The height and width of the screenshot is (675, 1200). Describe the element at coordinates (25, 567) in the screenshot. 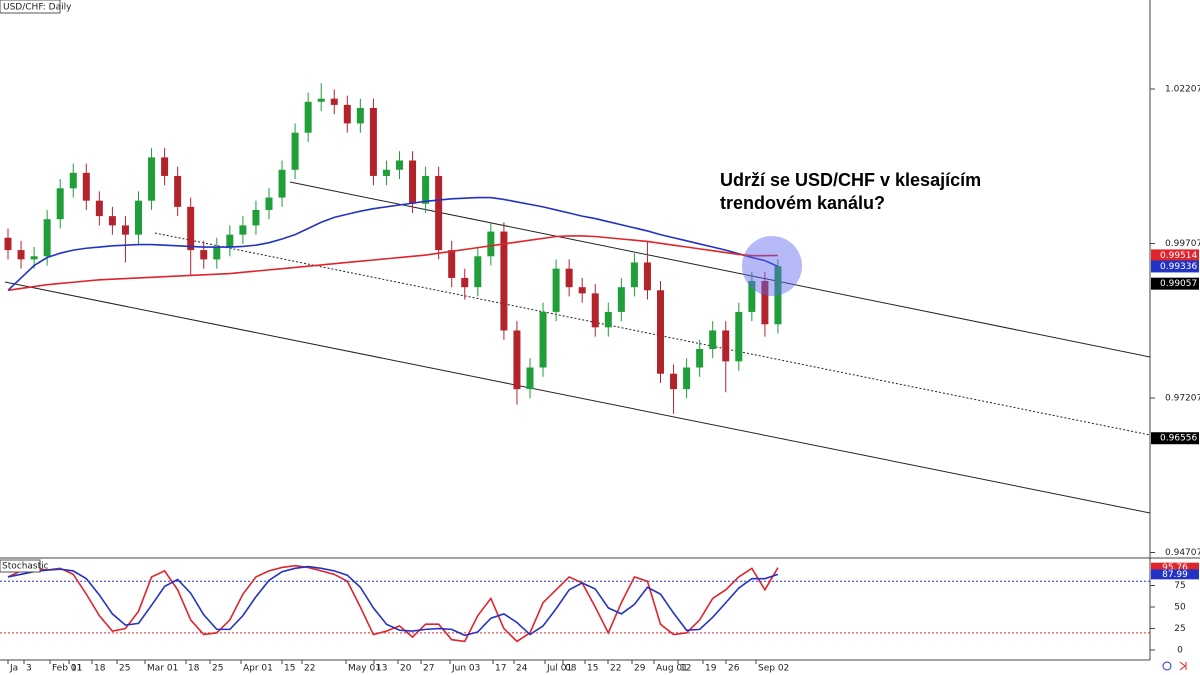

I see `pane-title: Stochastic` at that location.